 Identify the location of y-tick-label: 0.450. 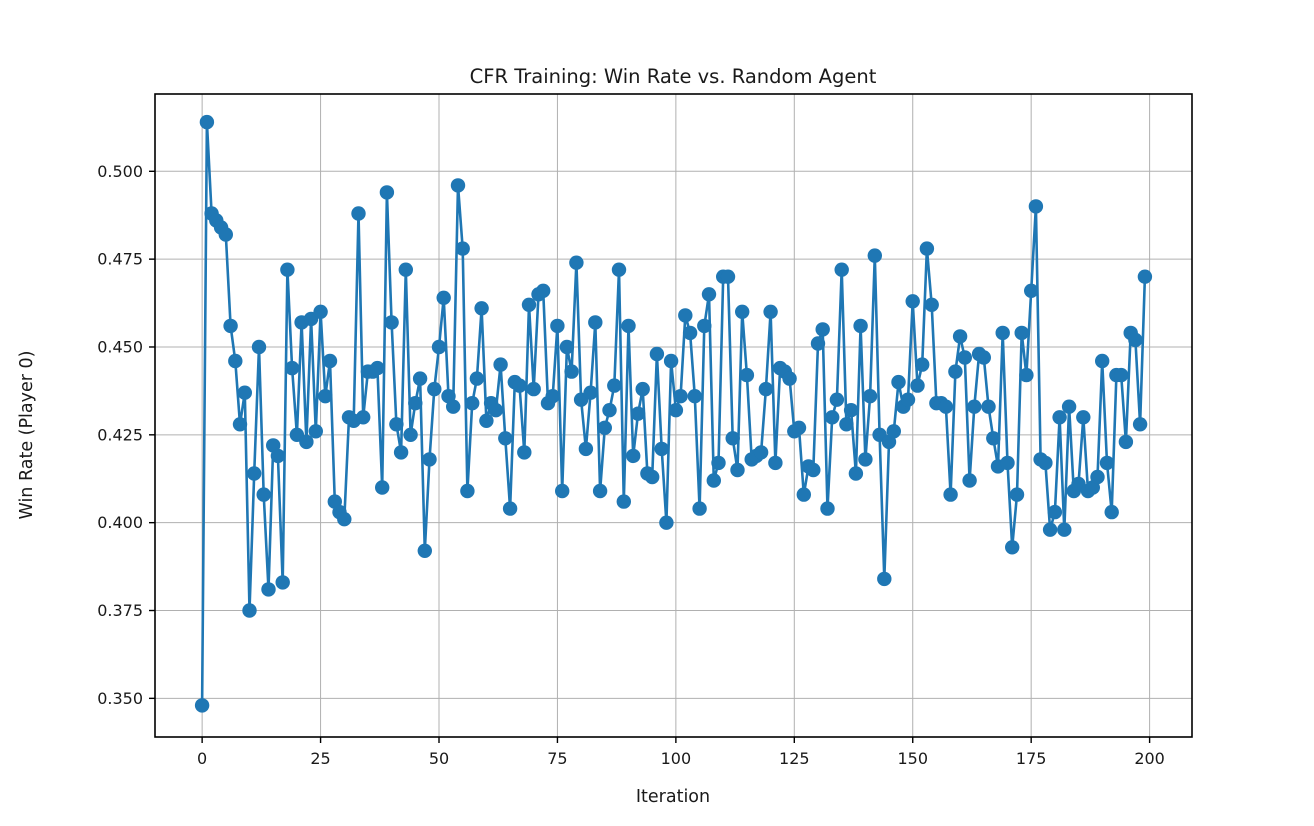
(120, 346).